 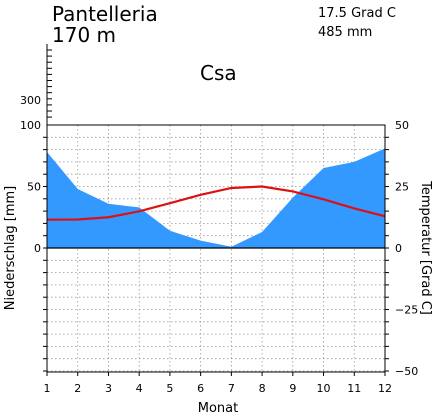 What do you see at coordinates (425, 247) in the screenshot?
I see `y-axis-right-label: Temperatur [Grad C]` at bounding box center [425, 247].